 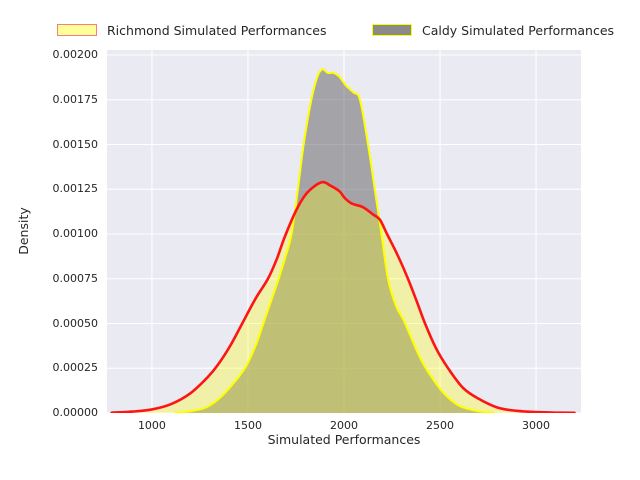 What do you see at coordinates (536, 425) in the screenshot?
I see `x-tick-label: 3000` at bounding box center [536, 425].